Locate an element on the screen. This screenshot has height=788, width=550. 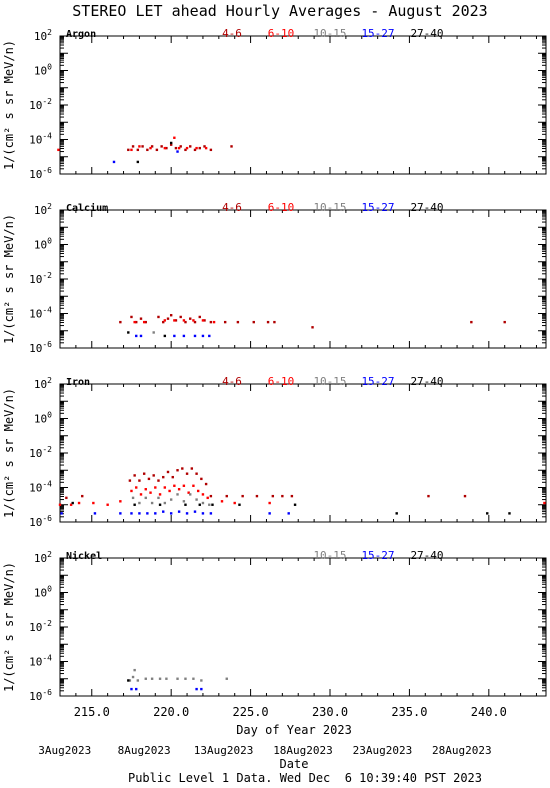
x-tick-label: 235.0 is located at coordinates (409, 712).